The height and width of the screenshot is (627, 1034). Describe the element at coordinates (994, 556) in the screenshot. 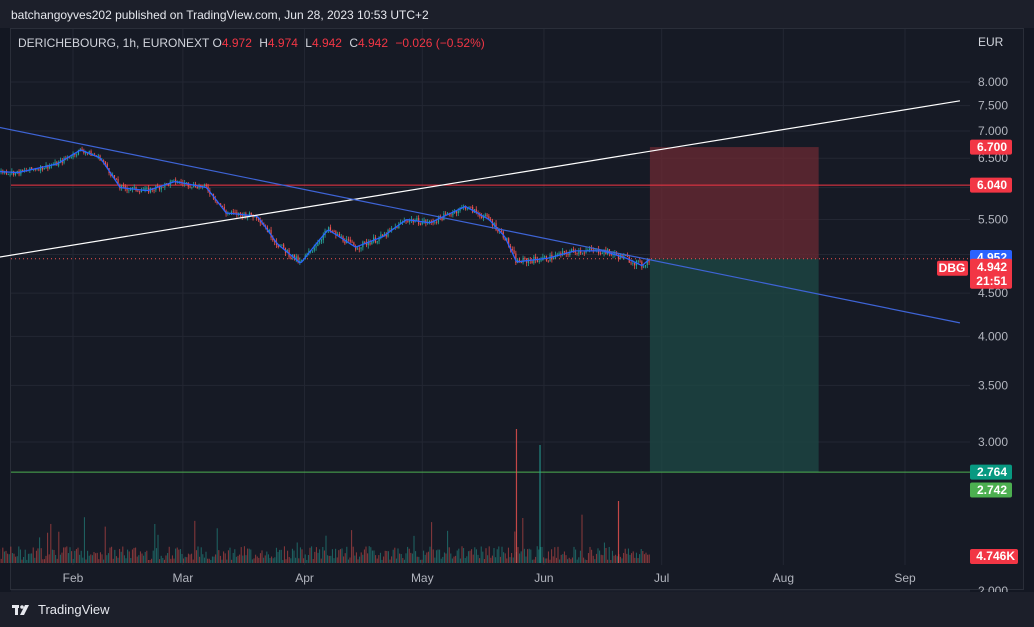

I see `volume-tag-bg` at that location.